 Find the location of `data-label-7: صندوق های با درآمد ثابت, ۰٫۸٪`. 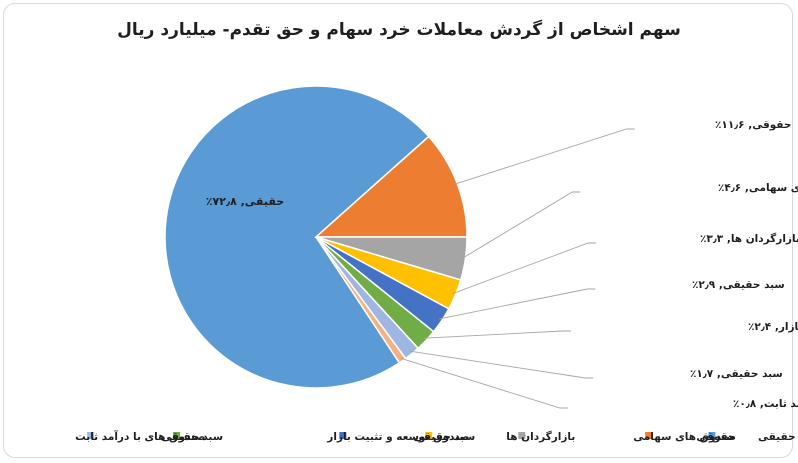

data-label-7: صندوق های با درآمد ثابت, ۰٫۸٪ is located at coordinates (765, 403).